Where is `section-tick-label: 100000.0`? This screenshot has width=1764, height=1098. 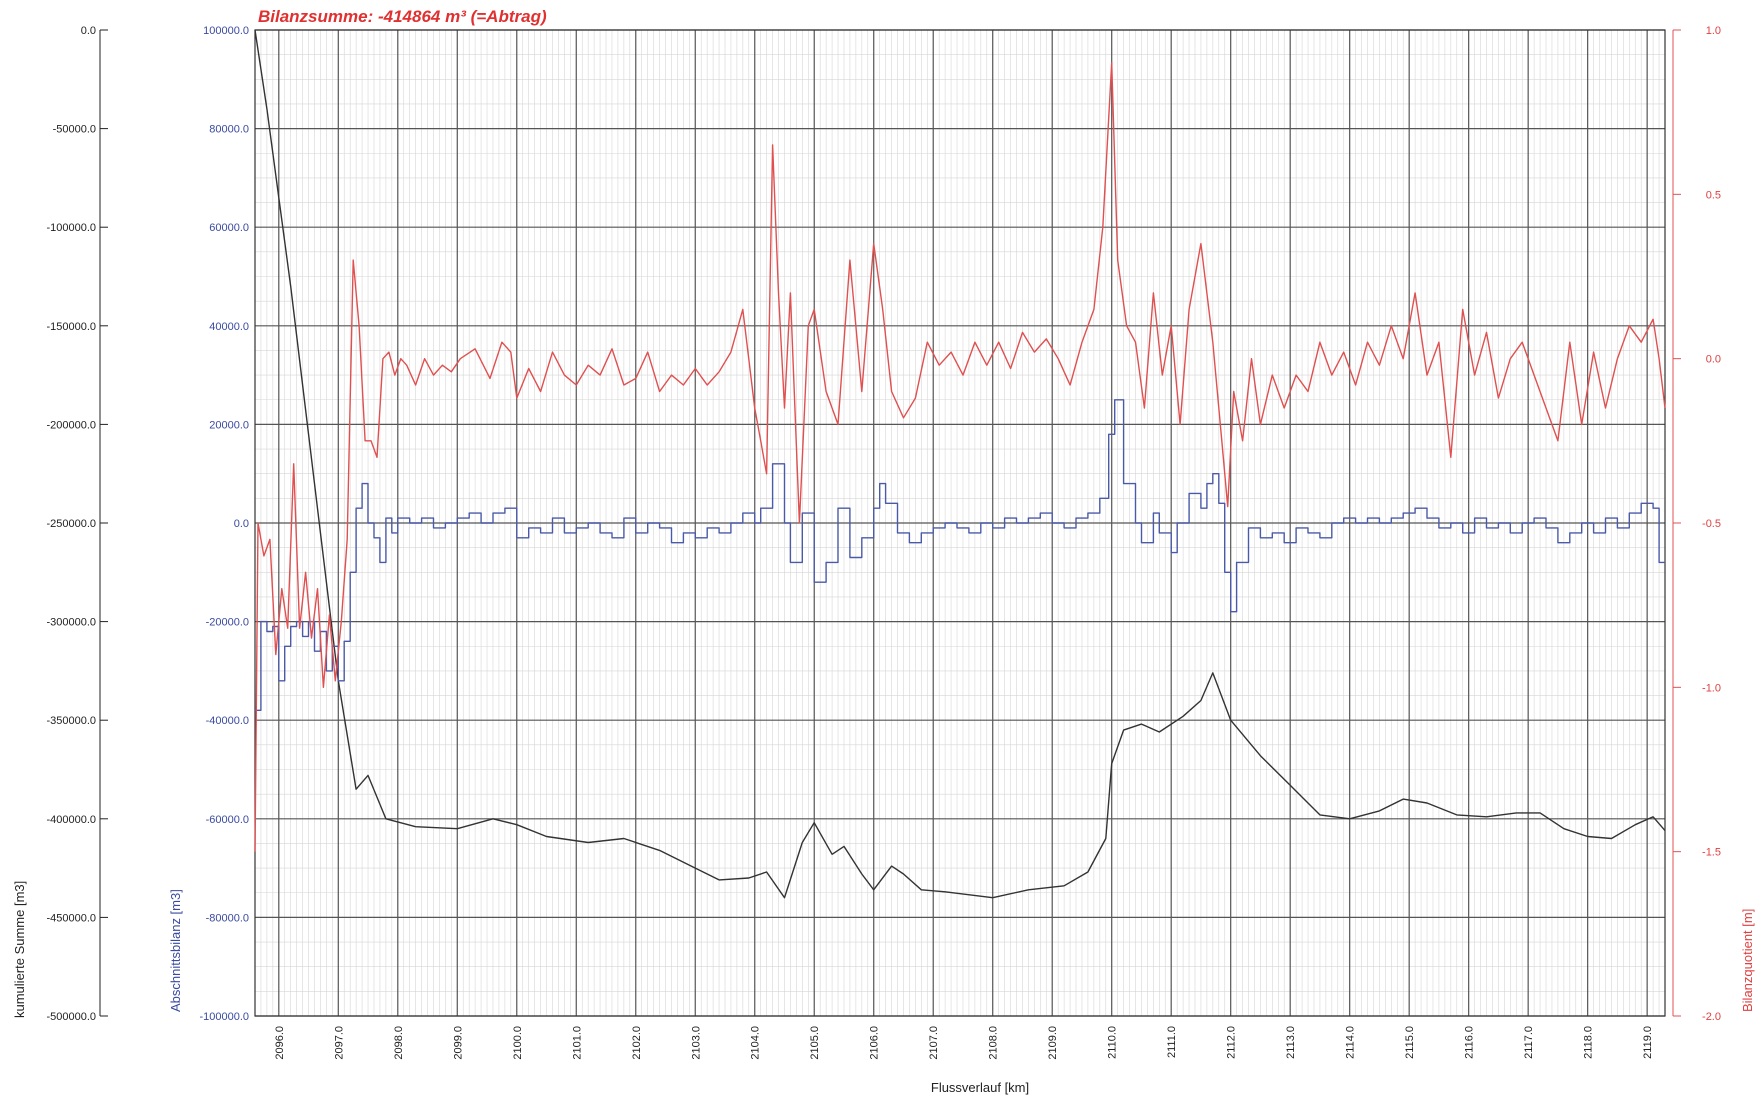
section-tick-label: 100000.0 is located at coordinates (226, 31).